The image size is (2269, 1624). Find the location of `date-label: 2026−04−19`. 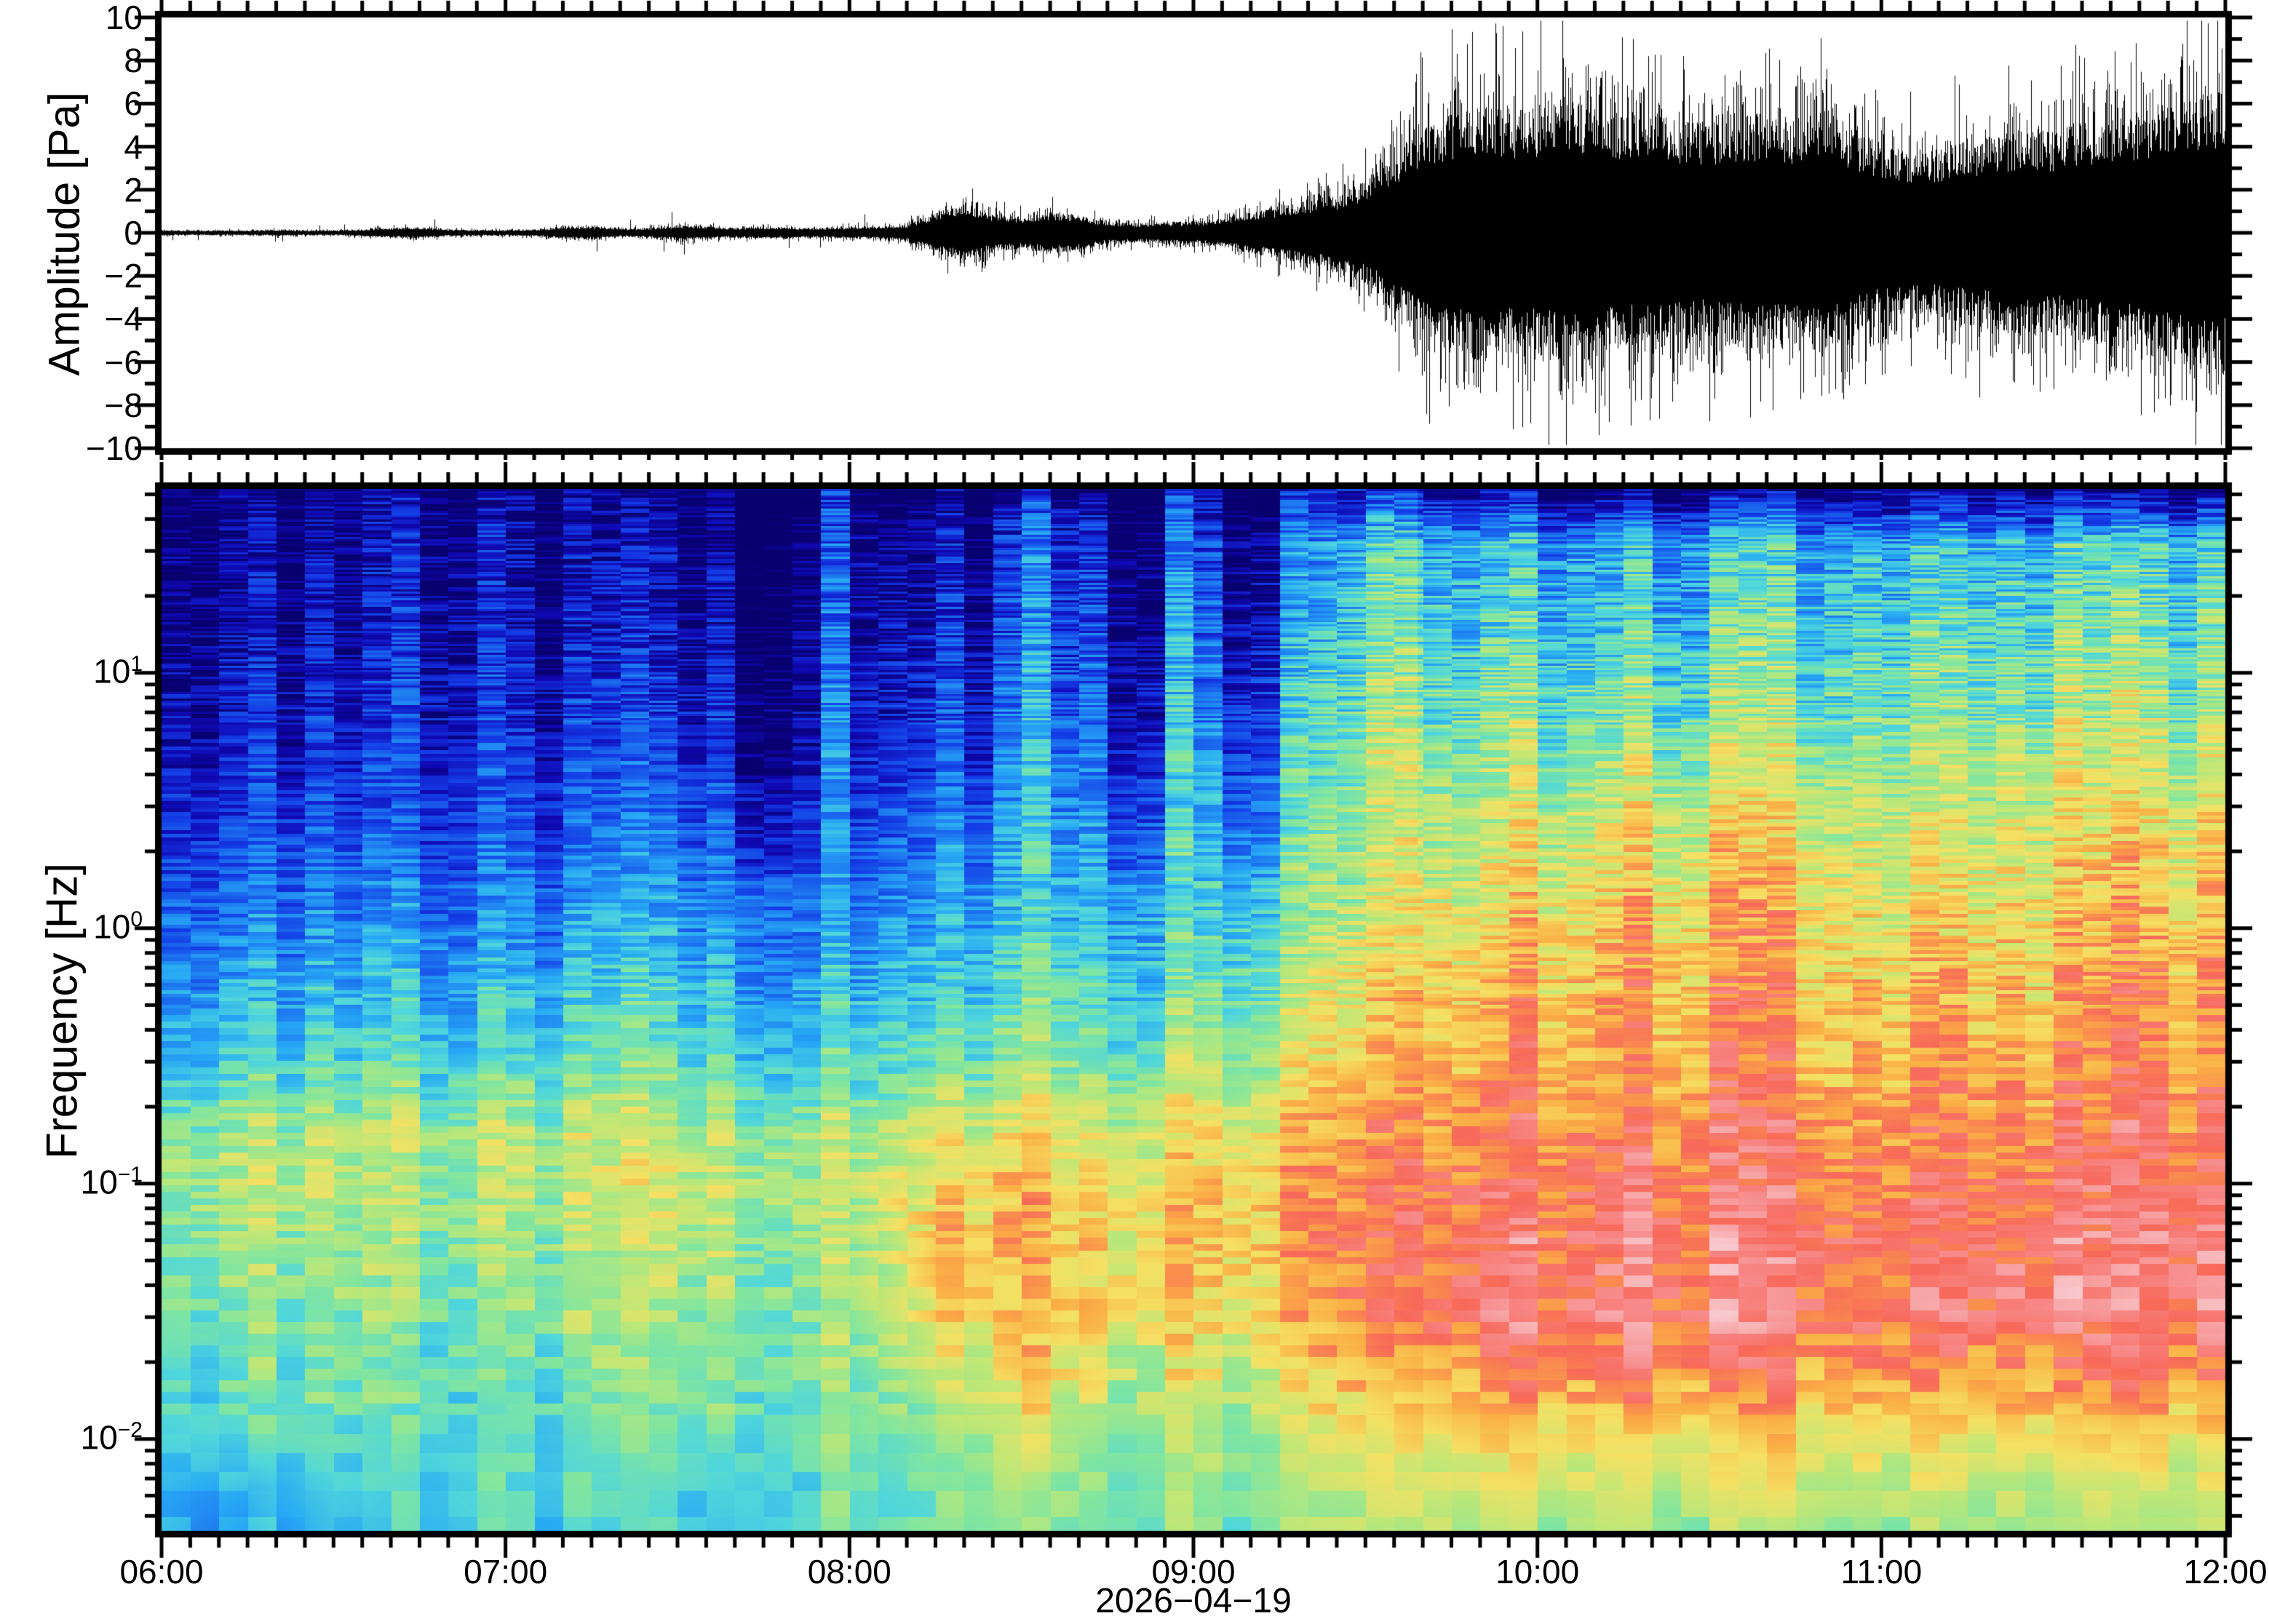

date-label: 2026−04−19 is located at coordinates (1193, 1601).